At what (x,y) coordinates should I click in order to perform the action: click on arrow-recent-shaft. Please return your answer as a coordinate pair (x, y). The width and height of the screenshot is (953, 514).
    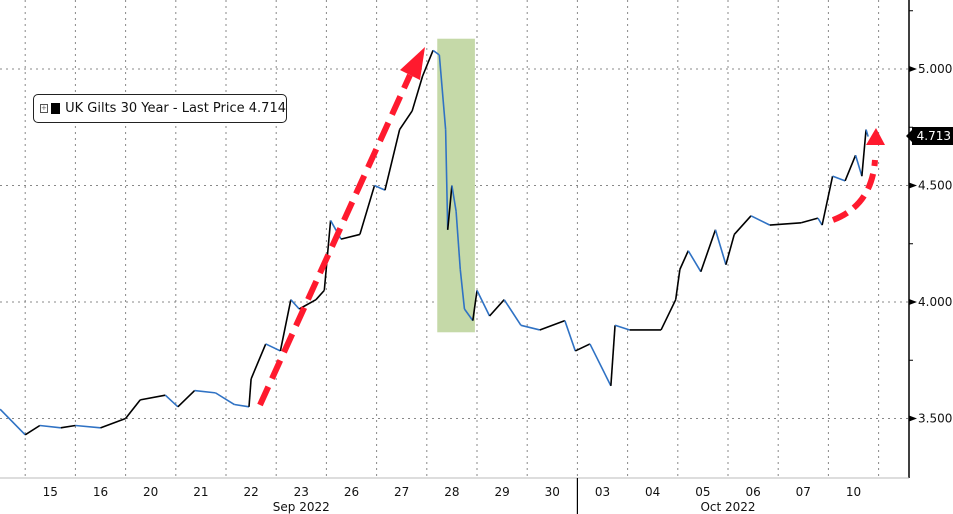
    Looking at the image, I should click on (854, 191).